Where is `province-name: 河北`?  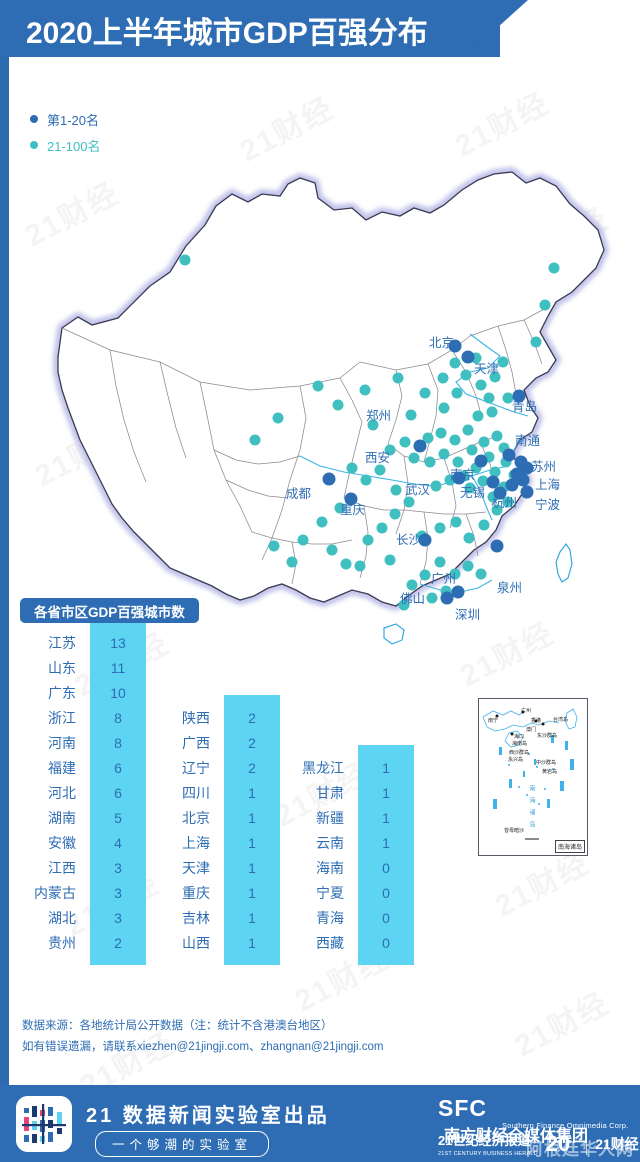
province-name: 河北 is located at coordinates (62, 792).